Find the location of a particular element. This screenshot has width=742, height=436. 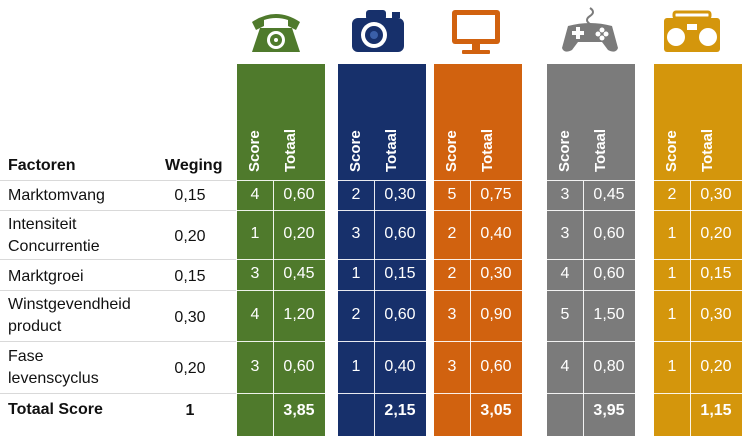

total-cell: 0,80 is located at coordinates (609, 366).